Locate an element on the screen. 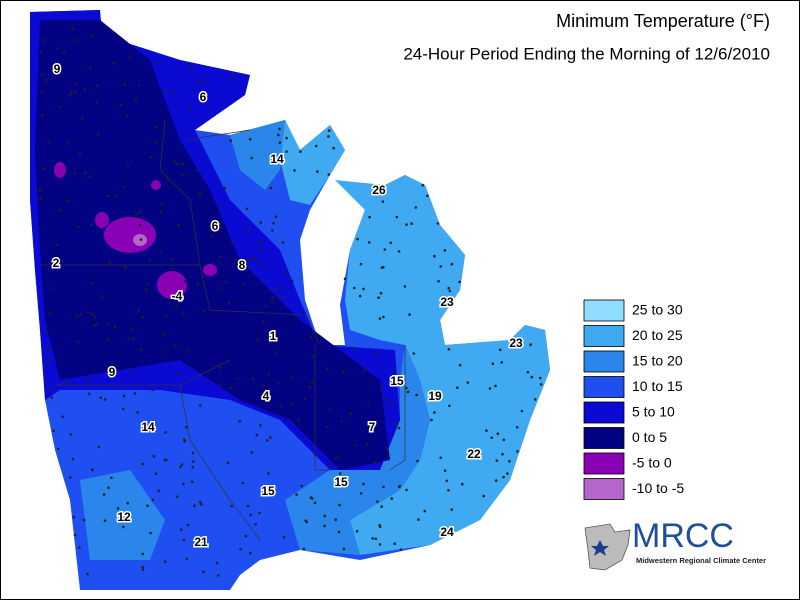 Image resolution: width=800 pixels, height=600 pixels. station-value: 1 is located at coordinates (273, 336).